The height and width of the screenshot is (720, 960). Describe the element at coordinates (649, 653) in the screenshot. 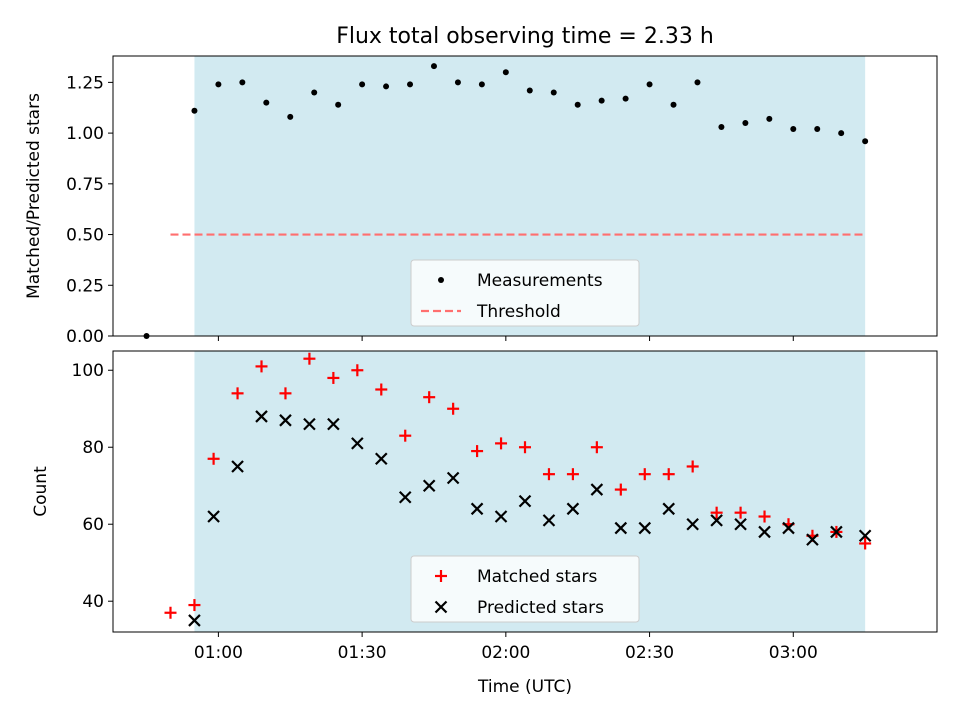

I see `x-tick-label: 02:30` at that location.